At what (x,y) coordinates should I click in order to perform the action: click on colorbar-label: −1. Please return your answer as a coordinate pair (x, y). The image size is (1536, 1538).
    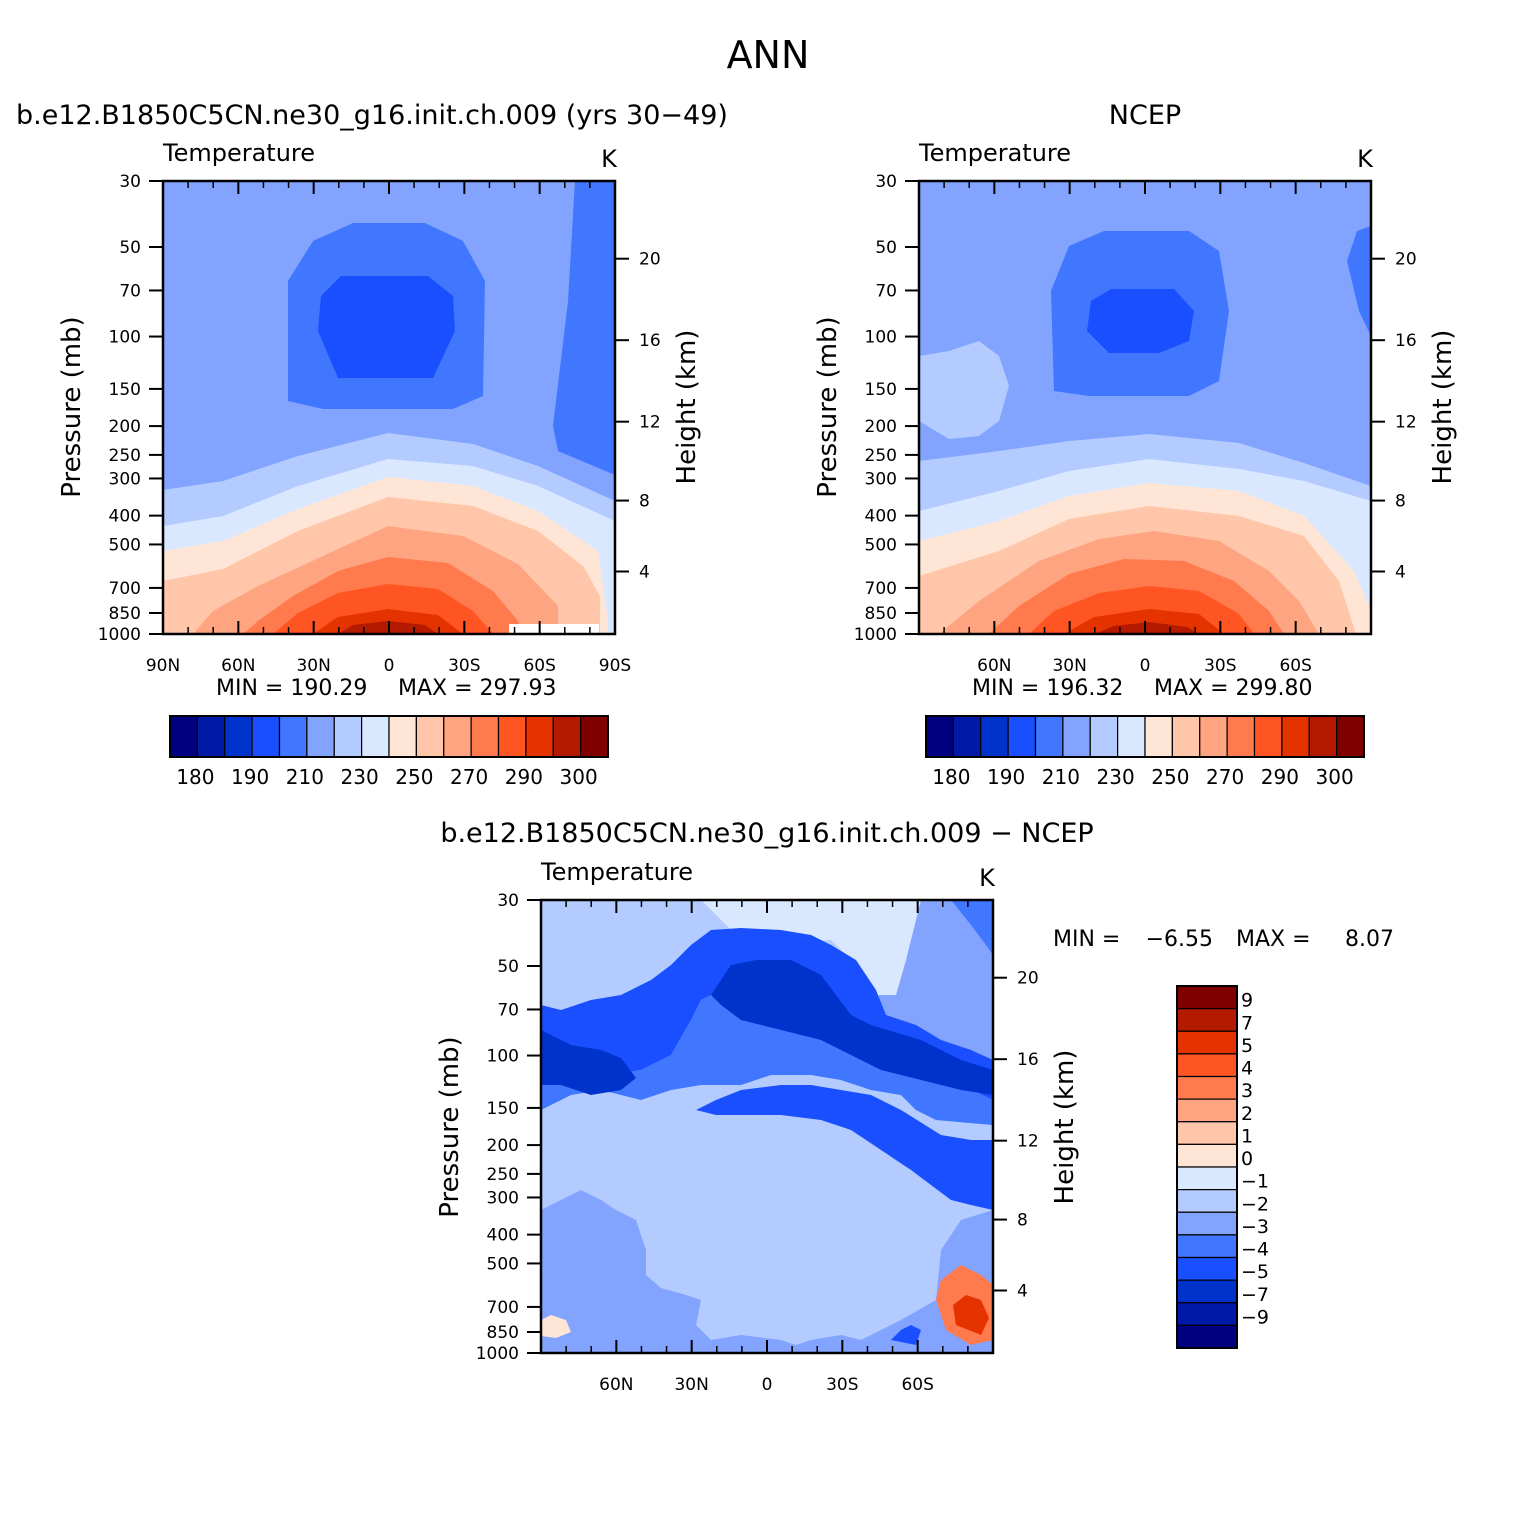
    Looking at the image, I should click on (1255, 1182).